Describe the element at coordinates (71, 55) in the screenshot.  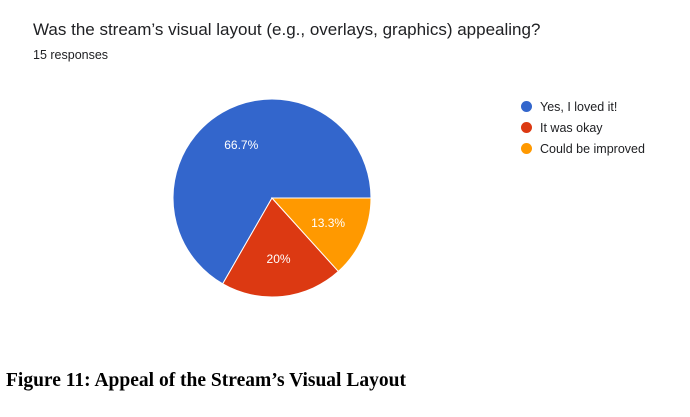
I see `response-count: 15 responses` at that location.